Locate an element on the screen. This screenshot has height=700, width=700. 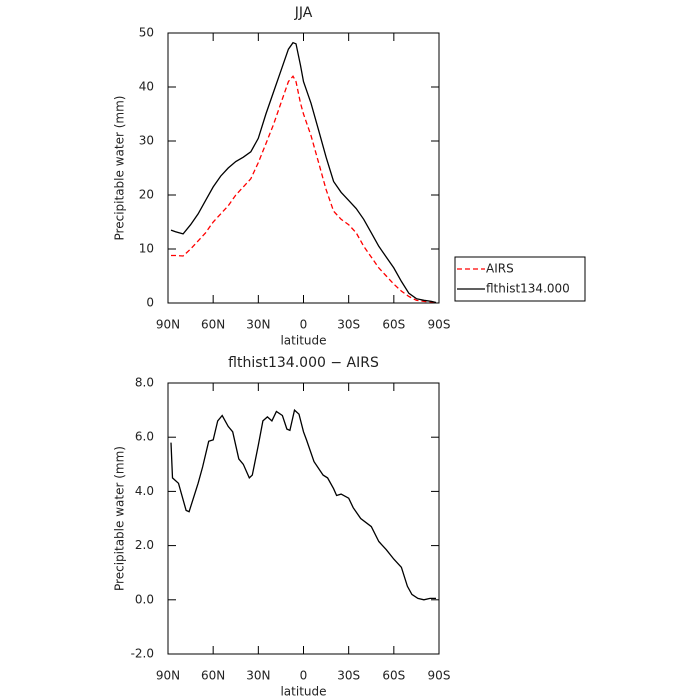
y-tick-label: 8.0 is located at coordinates (144, 383).